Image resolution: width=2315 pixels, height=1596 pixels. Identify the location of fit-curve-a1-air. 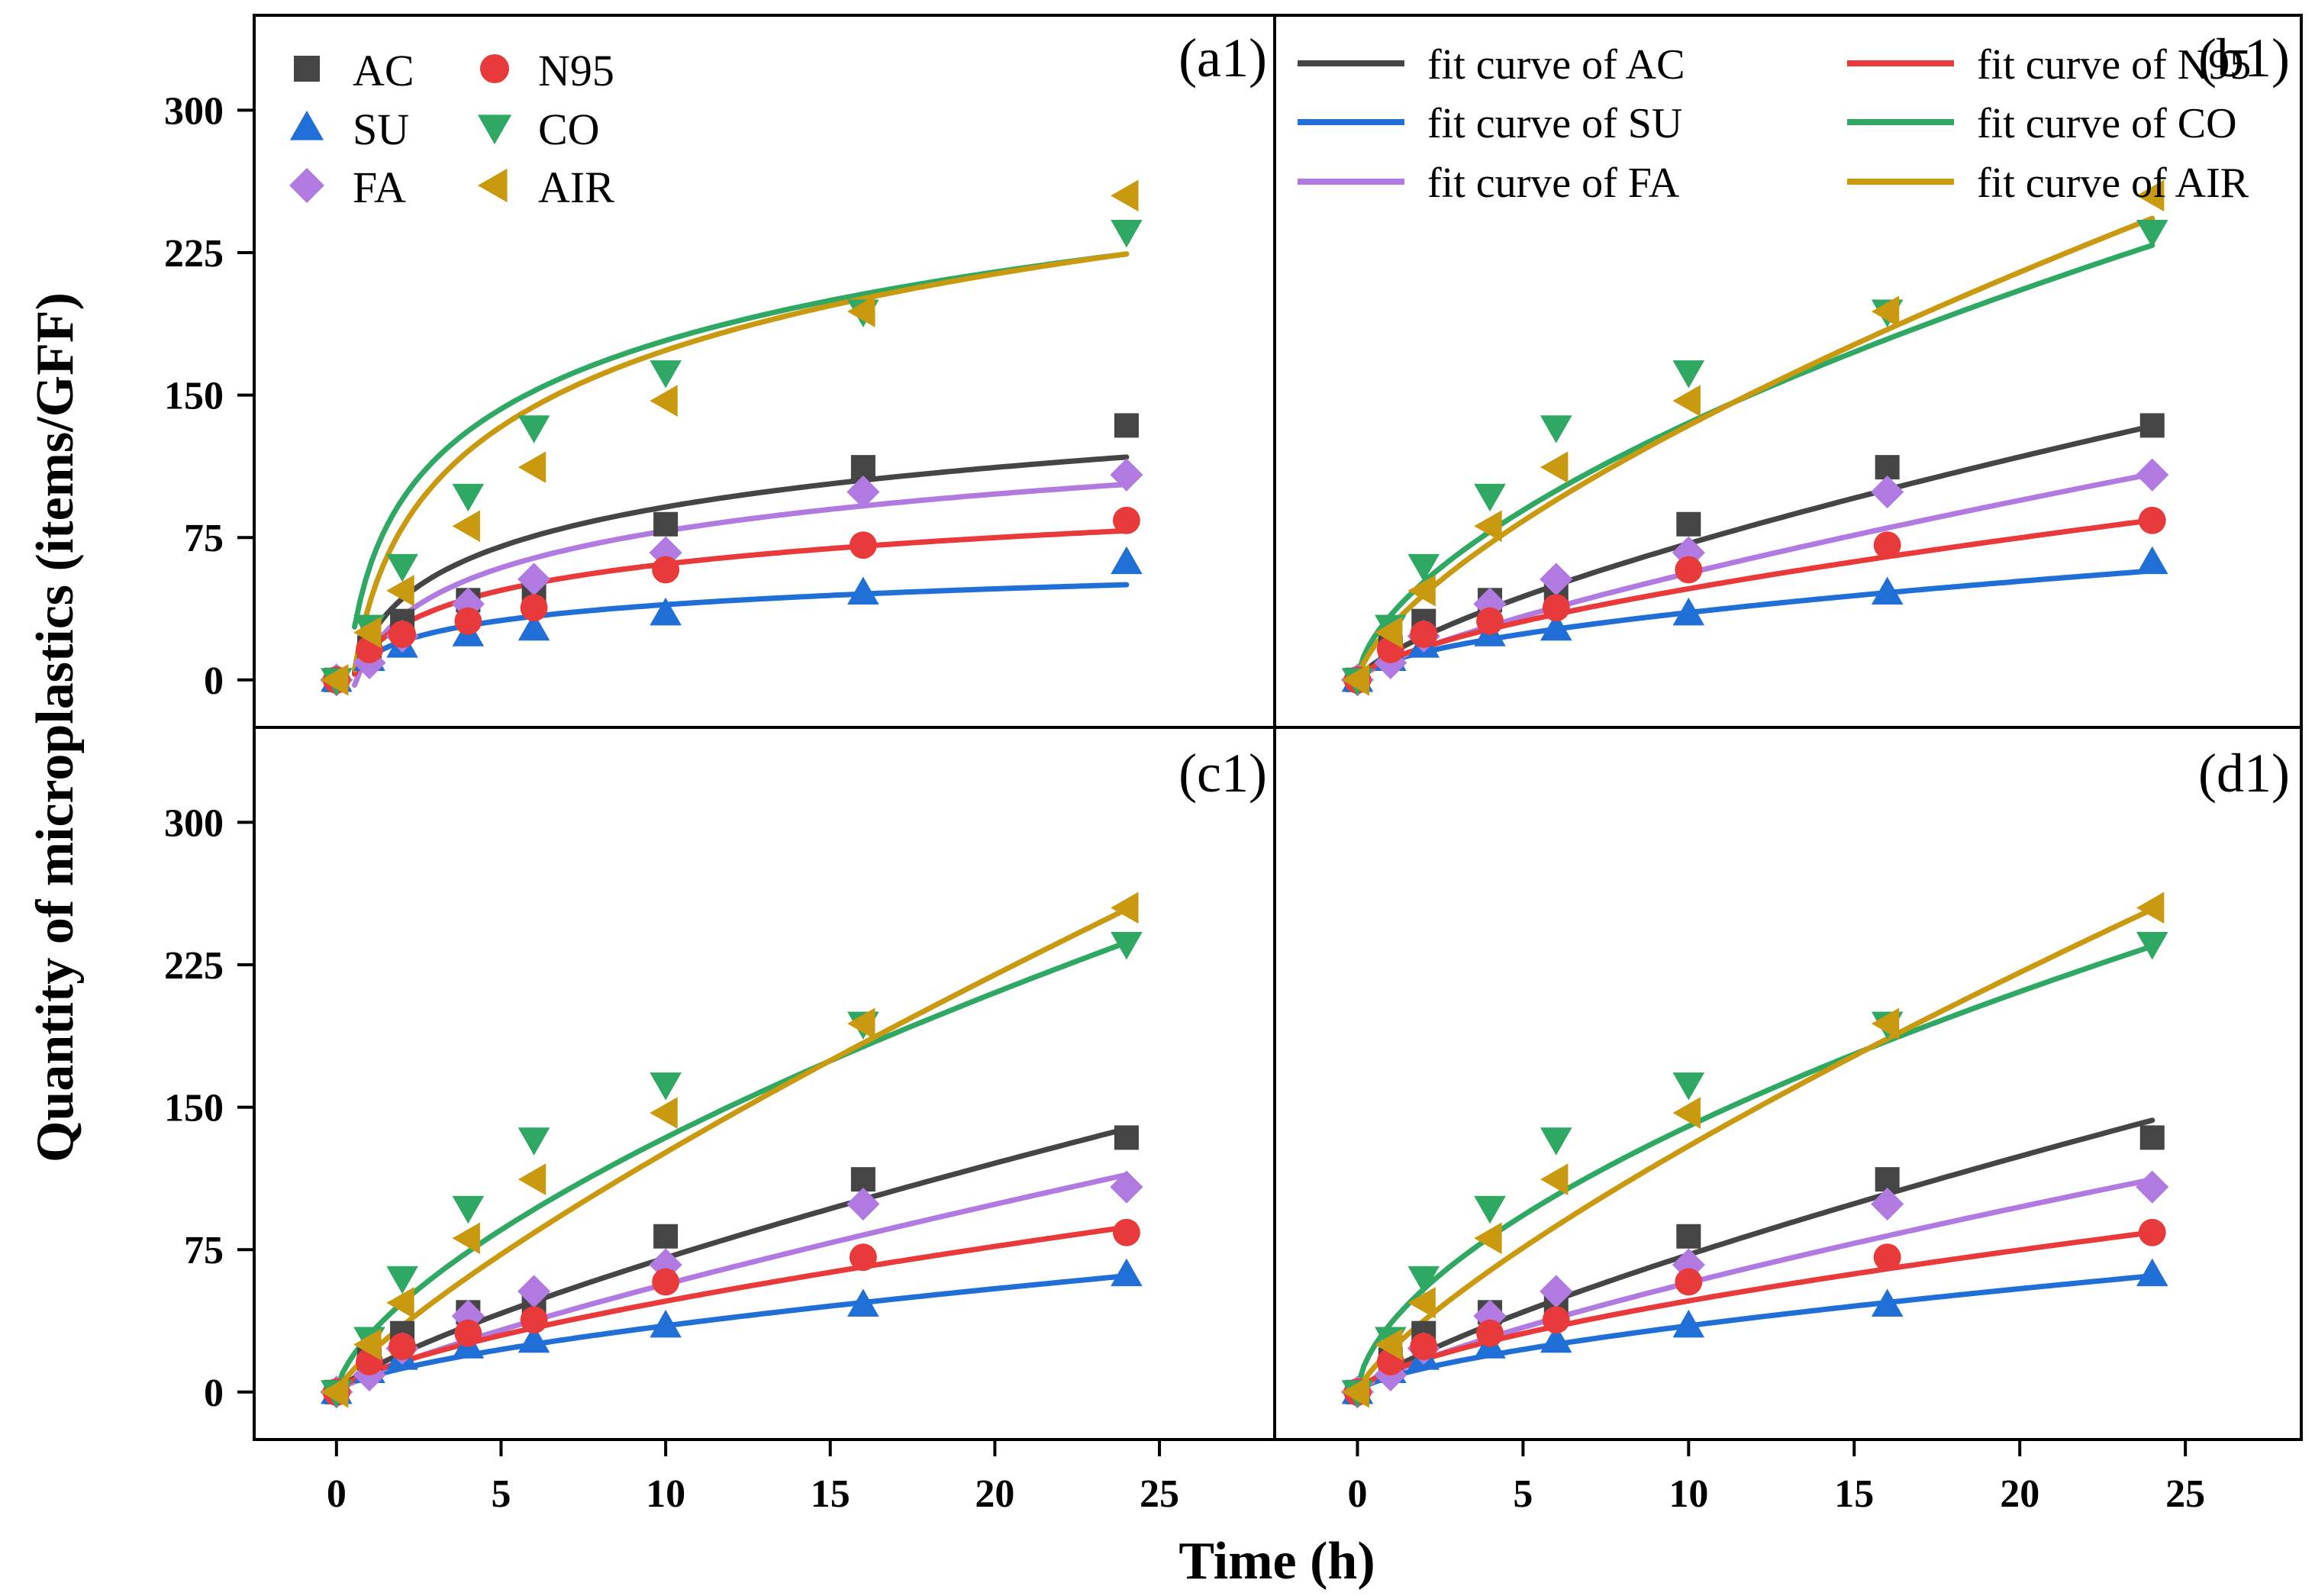
(741, 462).